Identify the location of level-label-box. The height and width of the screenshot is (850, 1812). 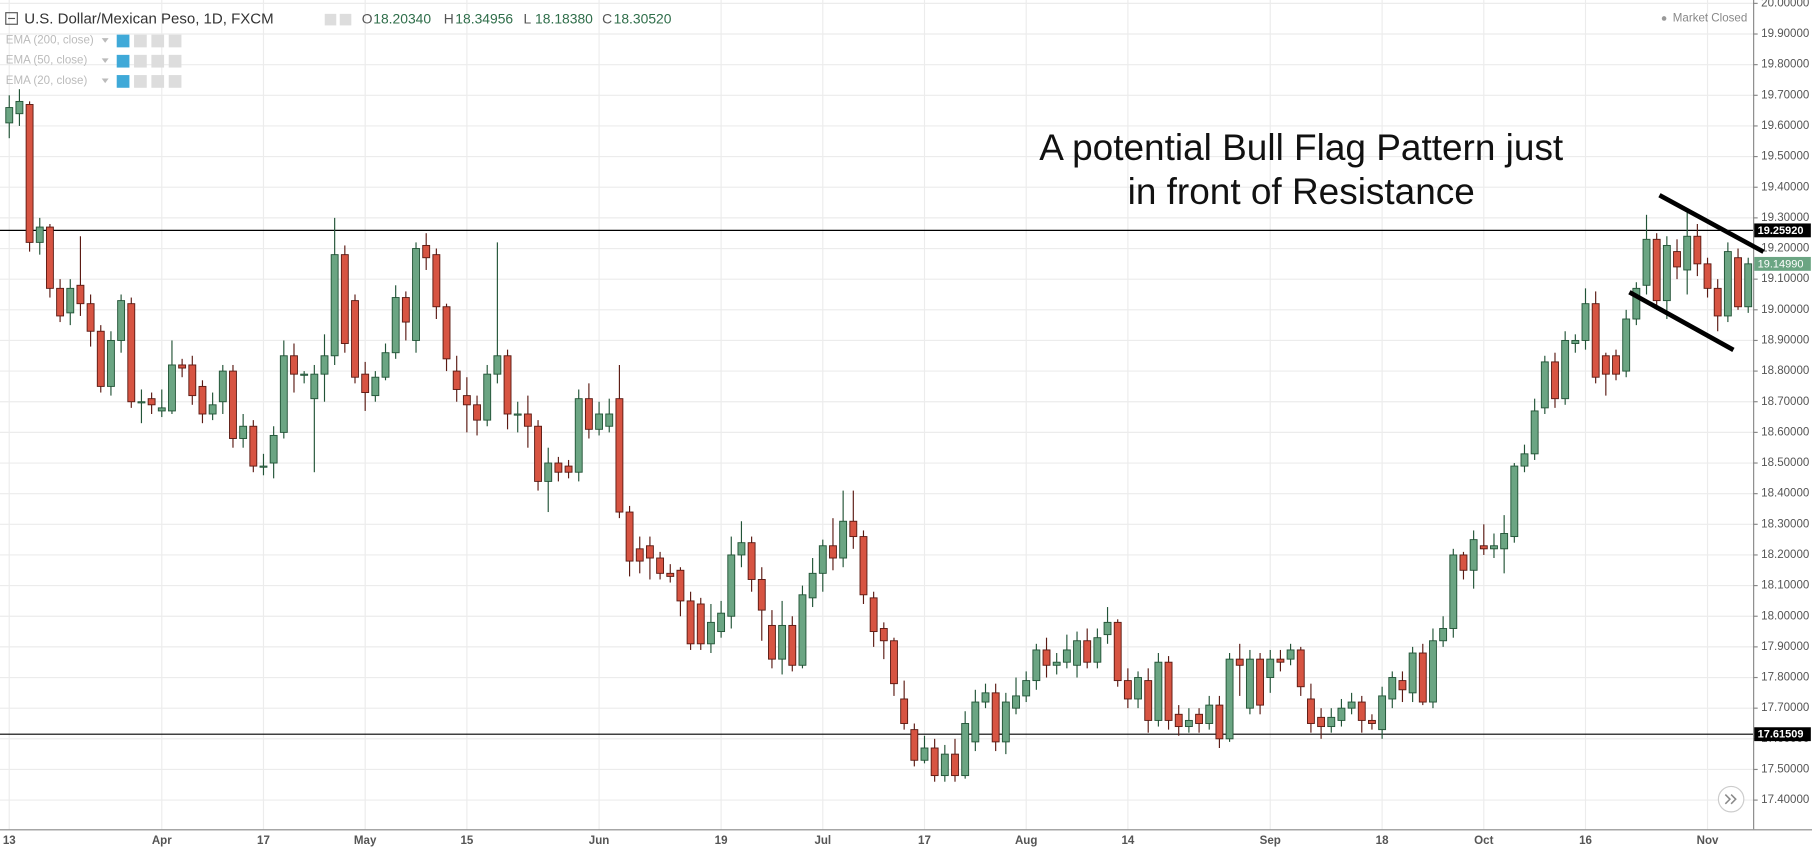
(1782, 734).